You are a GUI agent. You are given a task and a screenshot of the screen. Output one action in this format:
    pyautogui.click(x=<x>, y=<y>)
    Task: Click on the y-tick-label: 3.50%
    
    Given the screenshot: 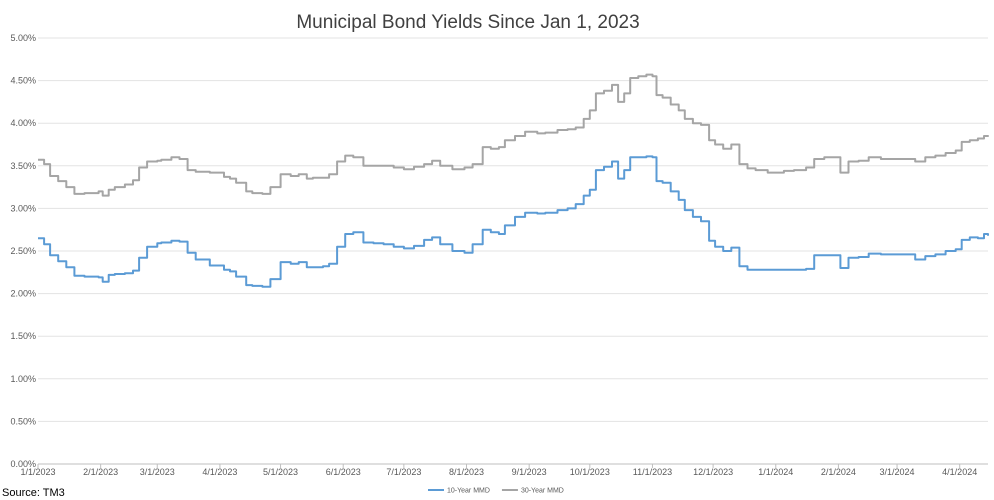 What is the action you would take?
    pyautogui.click(x=23, y=166)
    